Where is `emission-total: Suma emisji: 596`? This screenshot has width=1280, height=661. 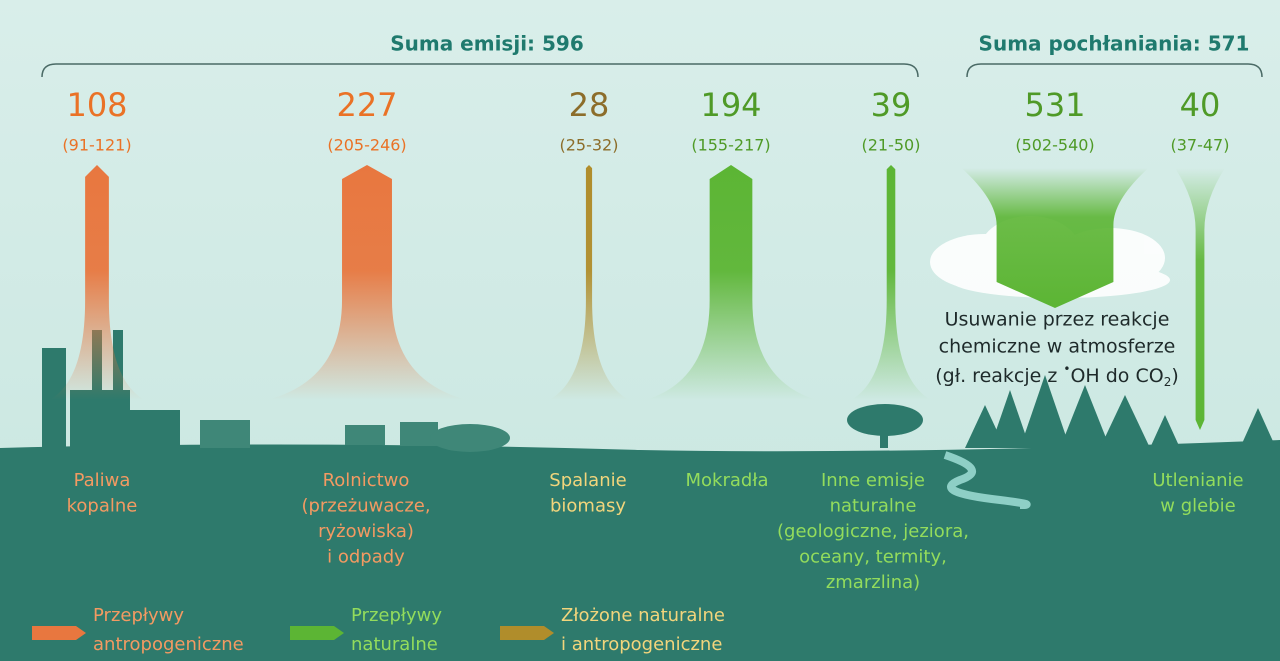 emission-total: Suma emisji: 596 is located at coordinates (487, 44).